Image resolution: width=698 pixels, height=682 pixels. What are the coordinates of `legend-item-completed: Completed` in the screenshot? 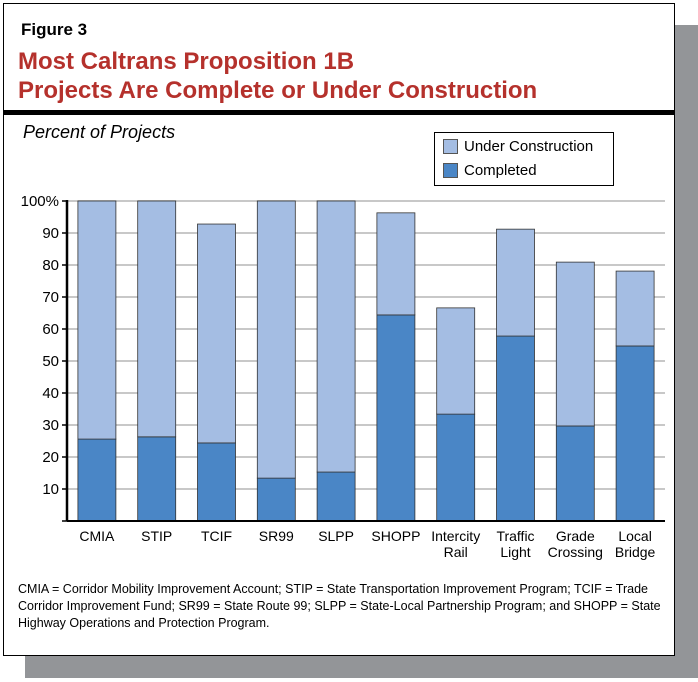 It's located at (490, 170).